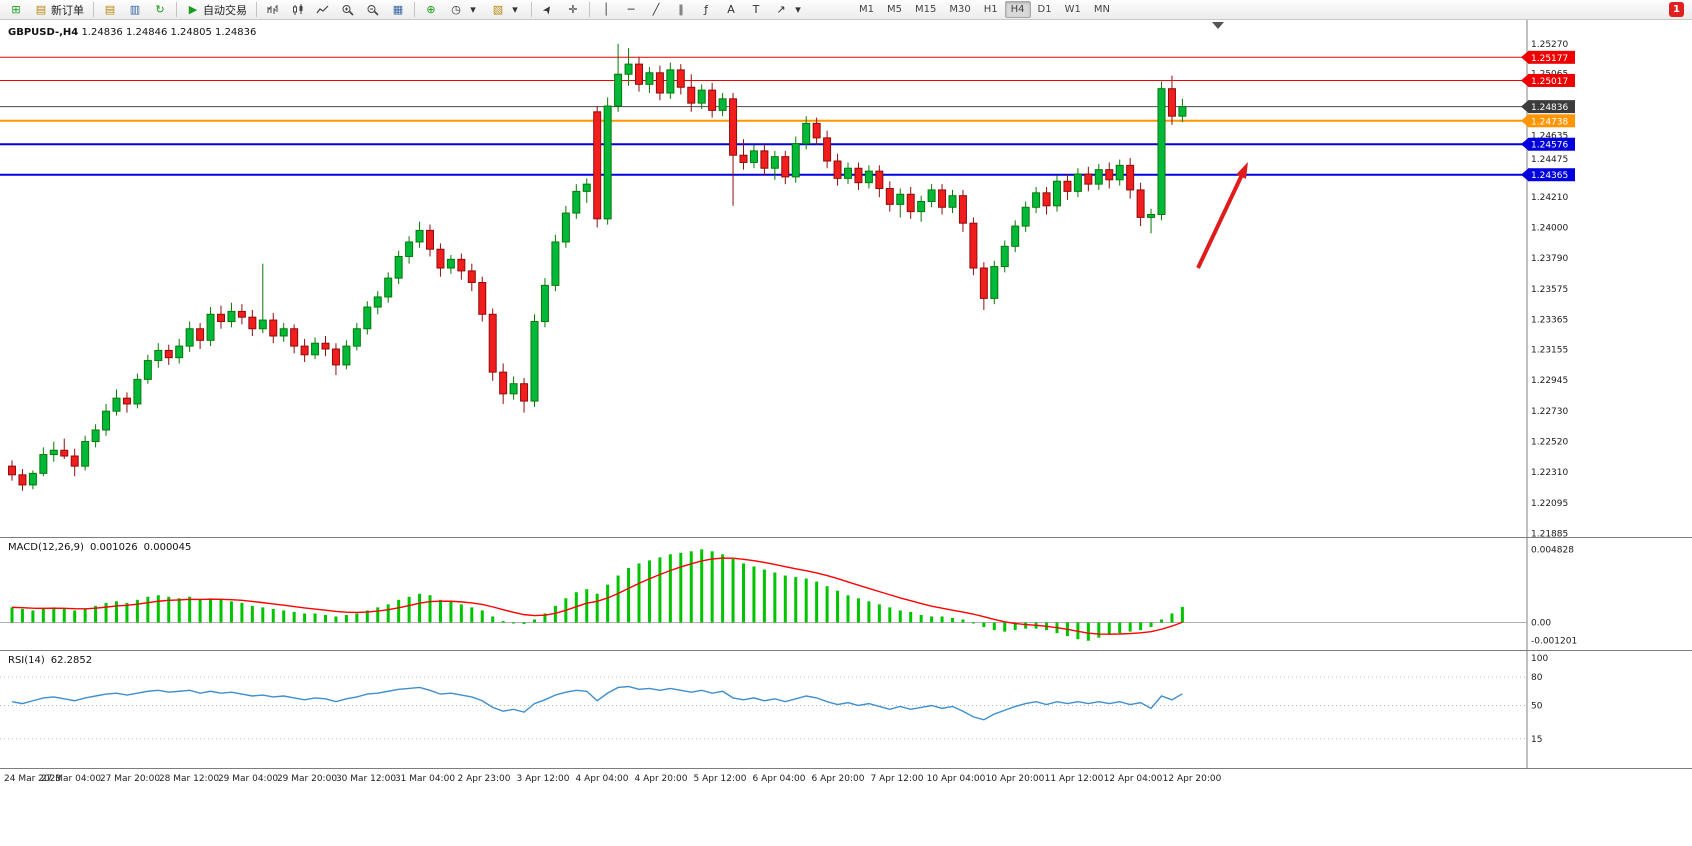  I want to click on arrows-icon: ↗, so click(781, 9).